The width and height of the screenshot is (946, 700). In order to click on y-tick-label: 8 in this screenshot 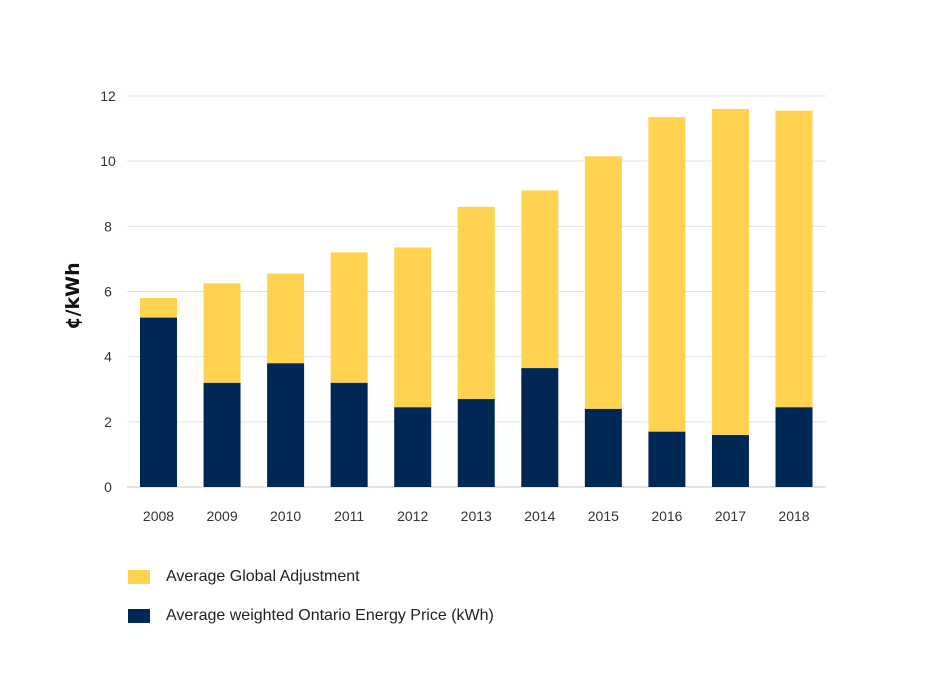, I will do `click(108, 226)`.